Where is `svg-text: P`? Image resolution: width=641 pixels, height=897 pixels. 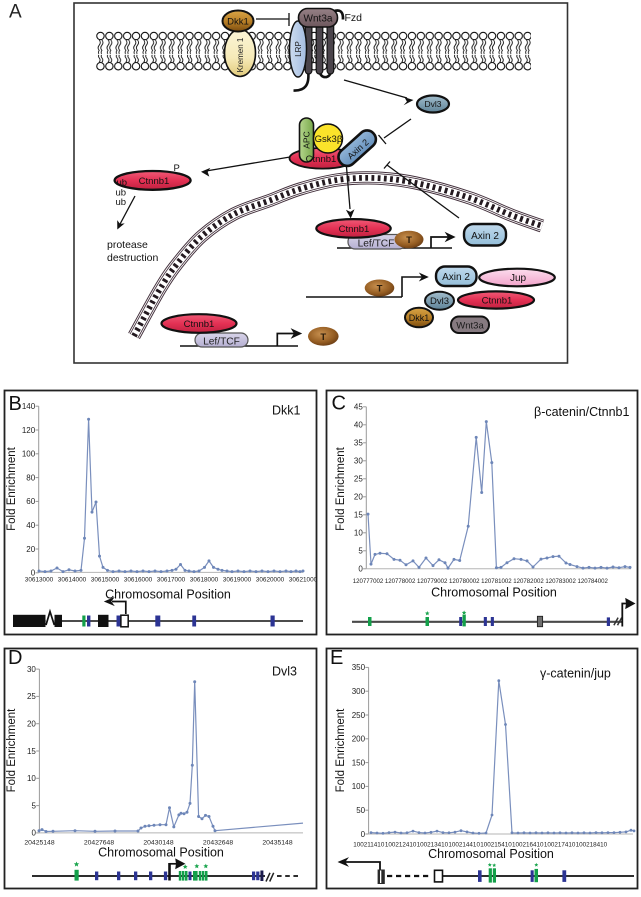 svg-text: P is located at coordinates (177, 168).